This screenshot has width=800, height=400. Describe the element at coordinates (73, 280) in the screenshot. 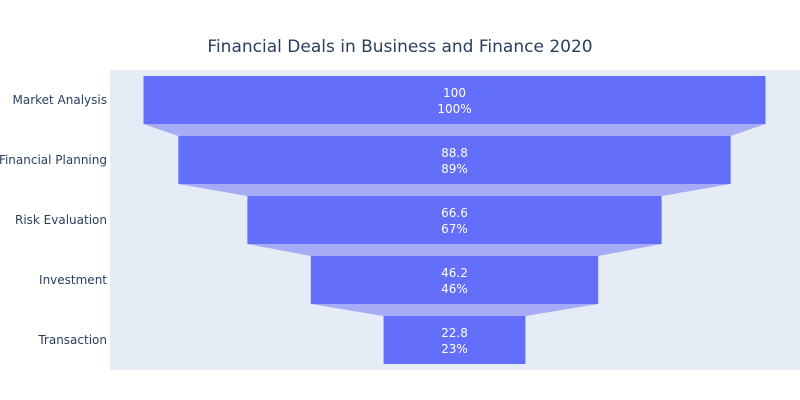

I see `category-label-investment: Investment` at that location.